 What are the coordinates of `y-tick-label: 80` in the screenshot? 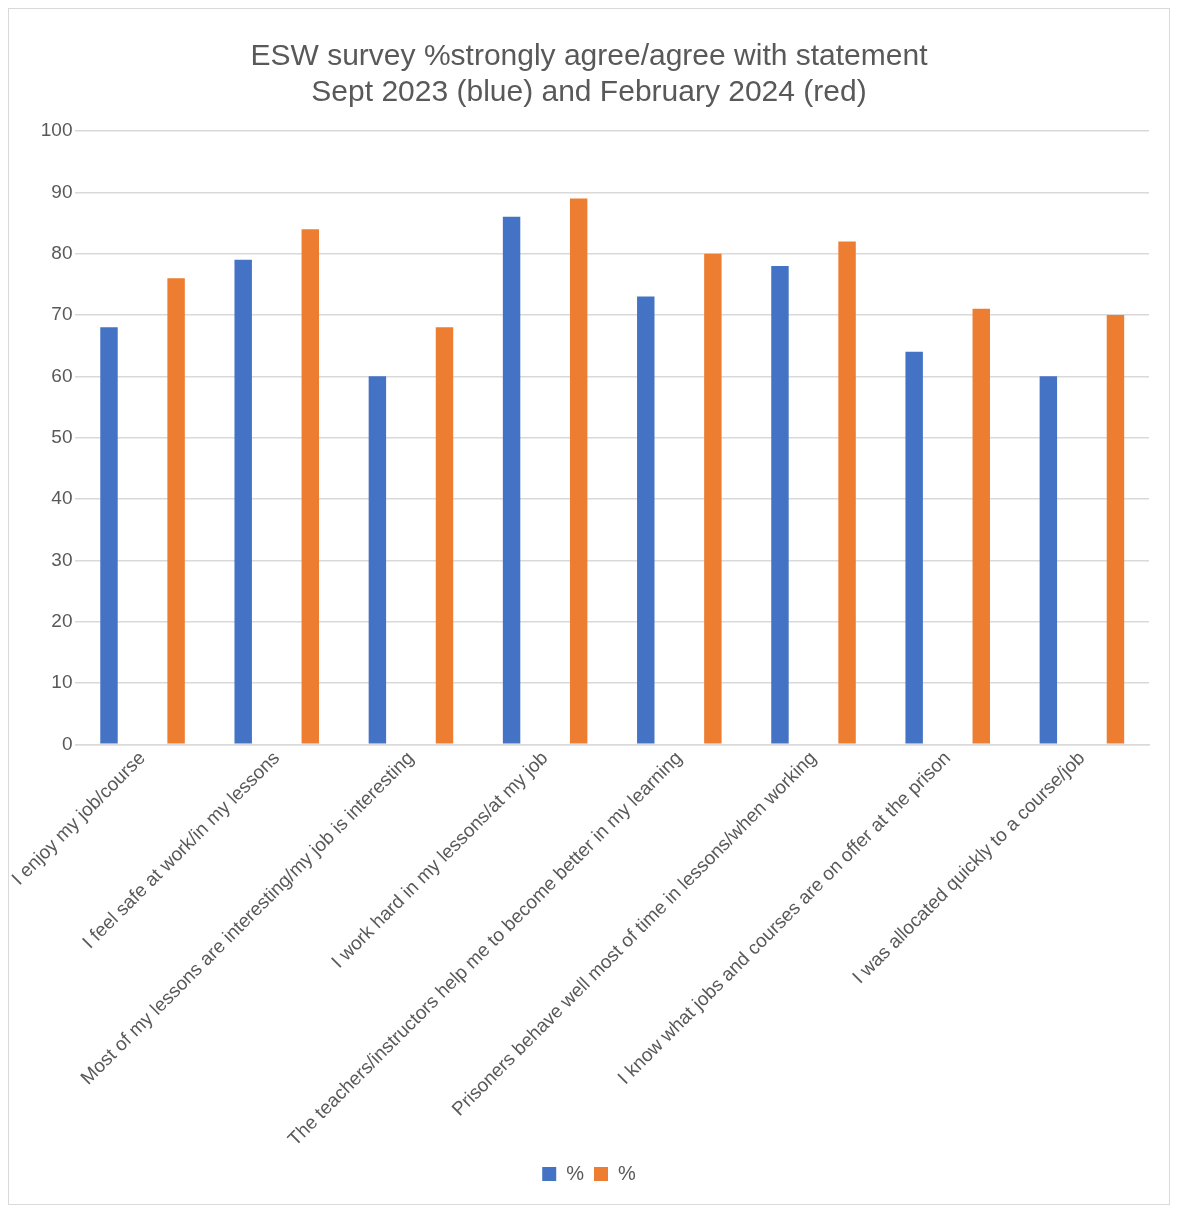 It's located at (62, 252).